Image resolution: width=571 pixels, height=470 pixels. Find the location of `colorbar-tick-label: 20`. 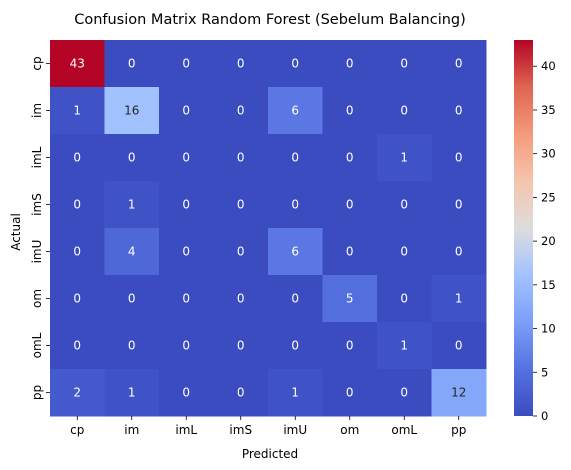

colorbar-tick-label: 20 is located at coordinates (548, 241).